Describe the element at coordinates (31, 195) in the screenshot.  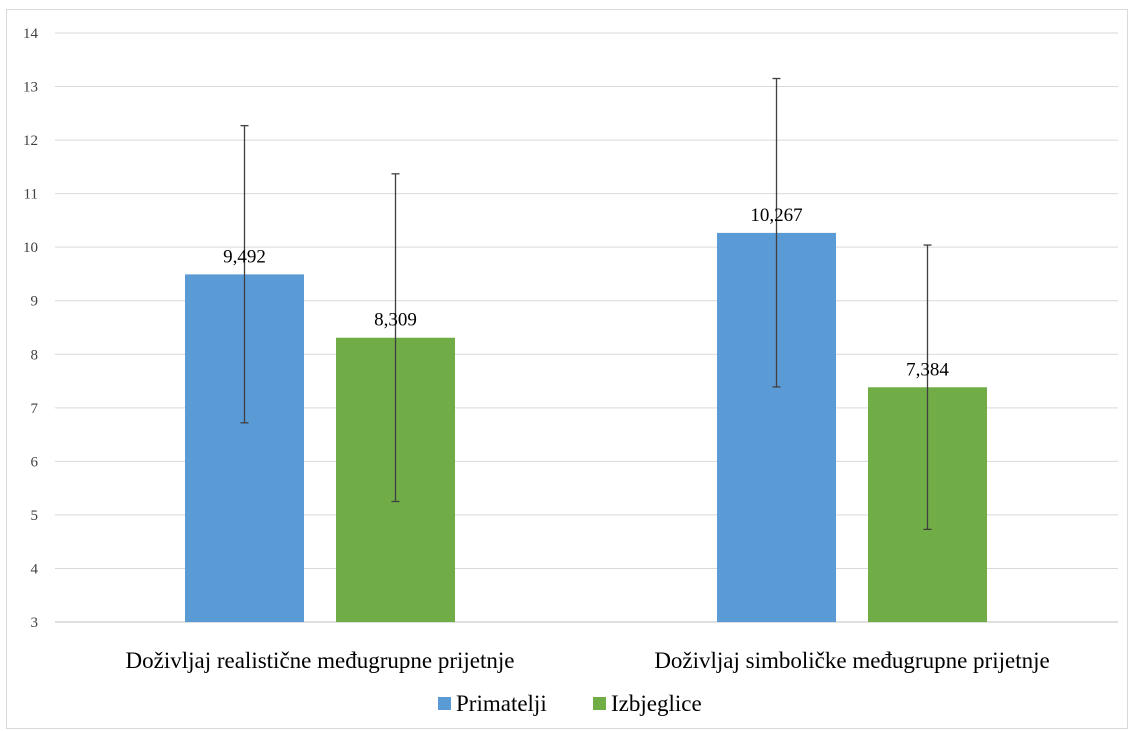
I see `y-tick-label: 11` at that location.